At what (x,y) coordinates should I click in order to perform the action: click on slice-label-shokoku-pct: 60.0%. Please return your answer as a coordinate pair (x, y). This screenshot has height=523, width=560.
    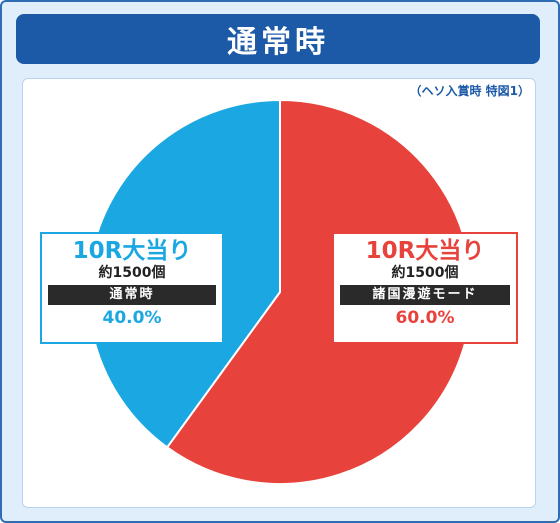
    Looking at the image, I should click on (425, 318).